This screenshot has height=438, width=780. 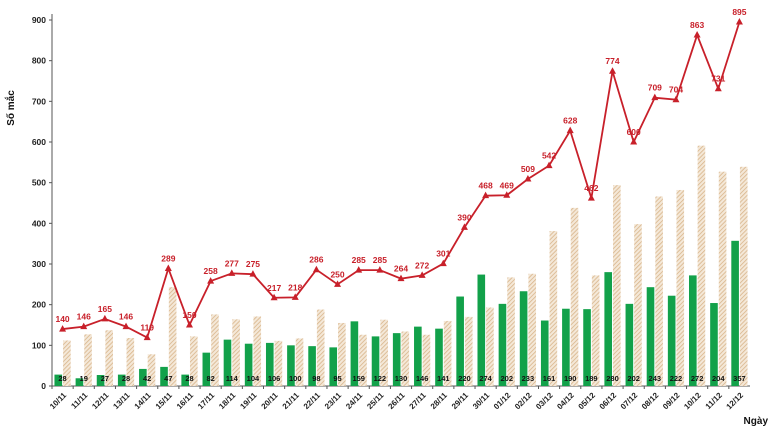 I want to click on x-tick-label: 02/12, so click(x=523, y=400).